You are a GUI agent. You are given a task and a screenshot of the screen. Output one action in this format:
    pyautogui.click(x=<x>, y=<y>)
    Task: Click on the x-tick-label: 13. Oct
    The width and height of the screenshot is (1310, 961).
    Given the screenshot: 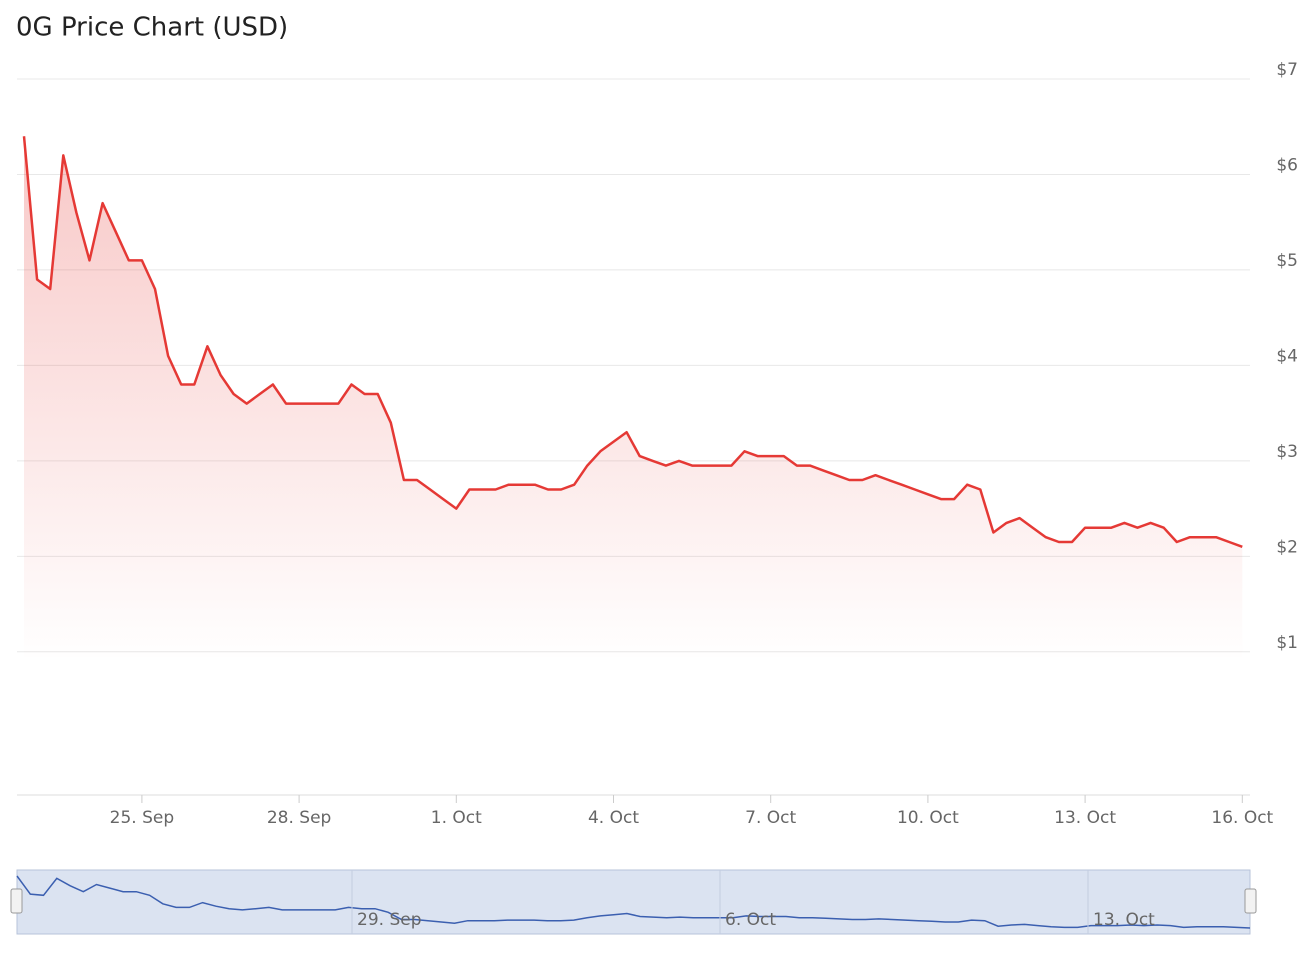 What is the action you would take?
    pyautogui.click(x=1085, y=818)
    